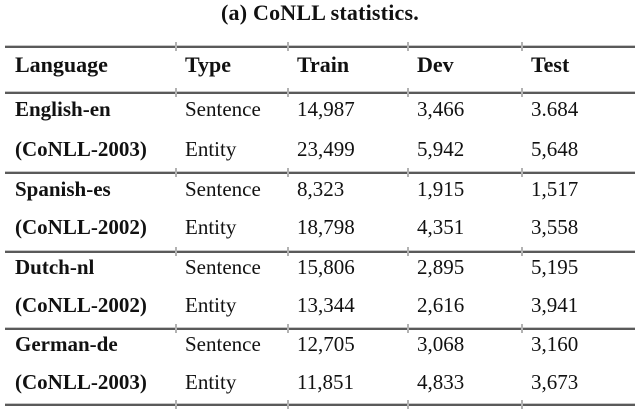 The width and height of the screenshot is (640, 410). Describe the element at coordinates (555, 189) in the screenshot. I see `cell-test: 1,517` at that location.